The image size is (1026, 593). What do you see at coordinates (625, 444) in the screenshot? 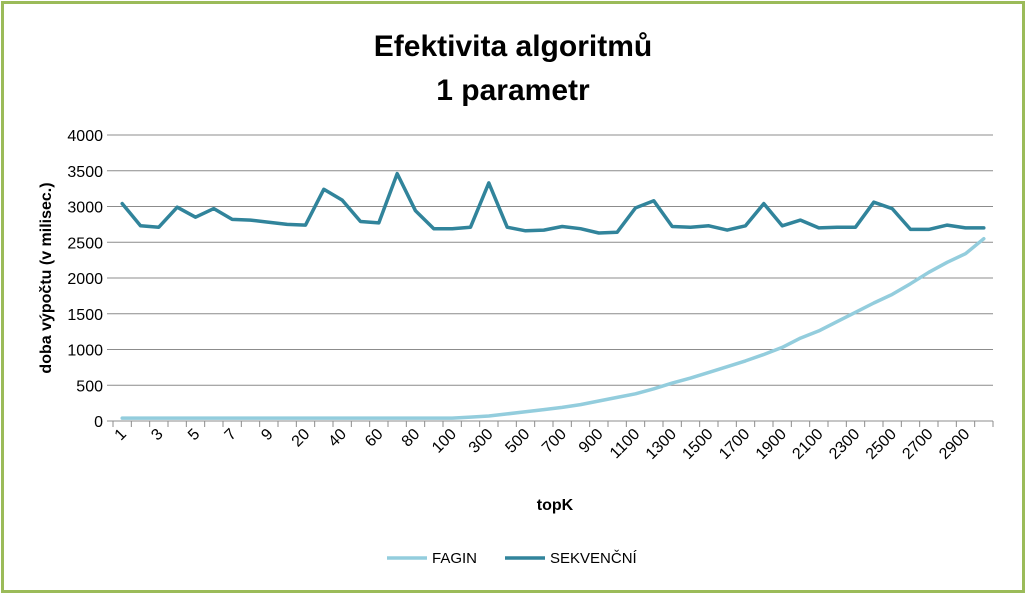
I see `x-tick-label: 1100` at bounding box center [625, 444].